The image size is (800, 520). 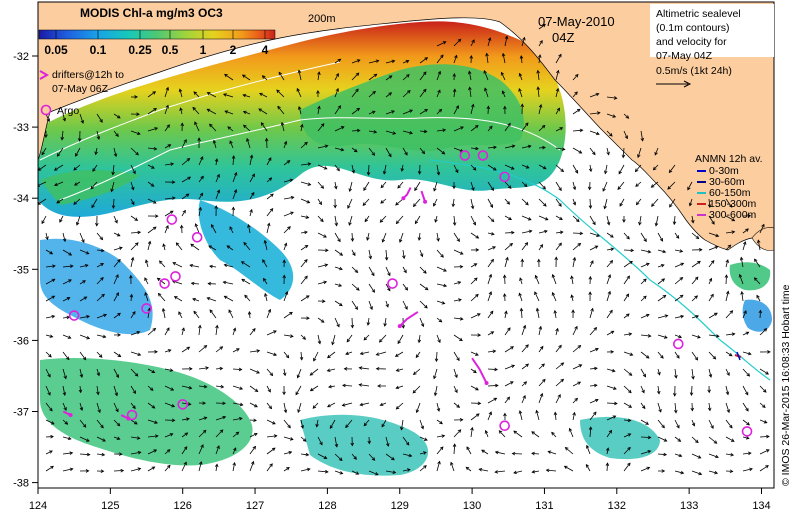 What do you see at coordinates (425, 201) in the screenshot?
I see `drifter-position` at bounding box center [425, 201].